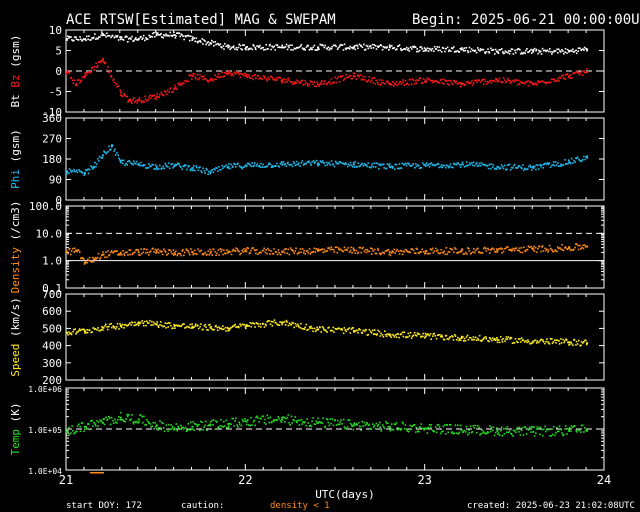 The image size is (640, 512). I want to click on series-density, so click(327, 254).